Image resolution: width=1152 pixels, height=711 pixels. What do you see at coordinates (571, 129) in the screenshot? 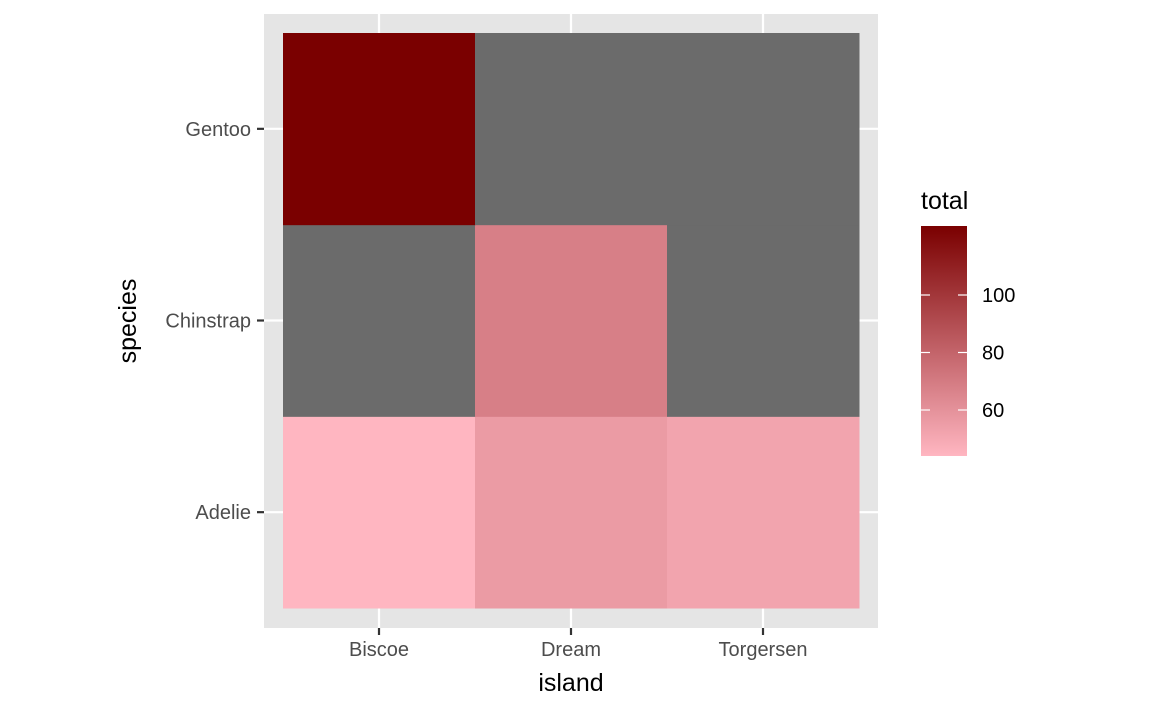
I see `tile-gentoo-dream` at bounding box center [571, 129].